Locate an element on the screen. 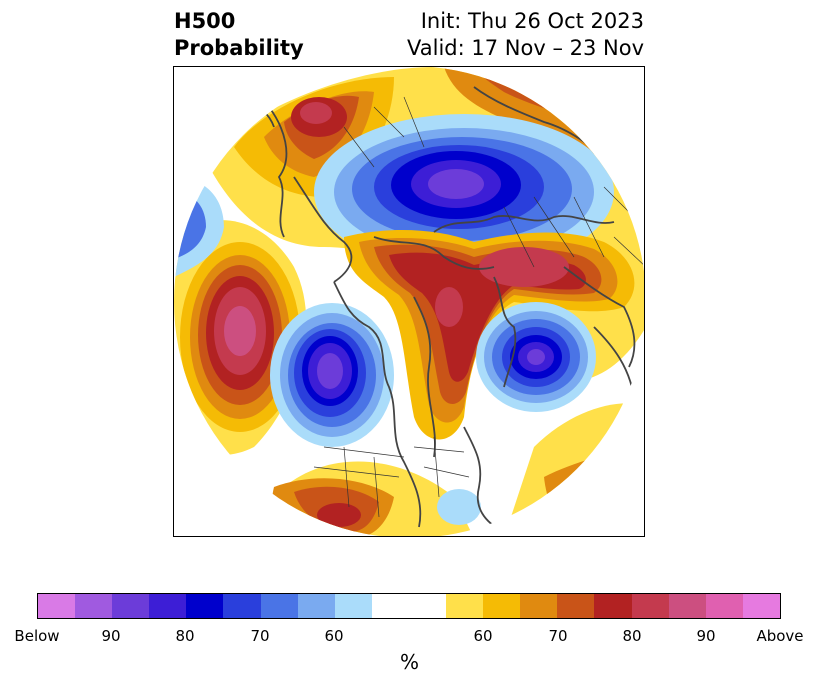 Image resolution: width=819 pixels, height=686 pixels. init-date: Init: Thu 26 Oct 2023 is located at coordinates (532, 21).